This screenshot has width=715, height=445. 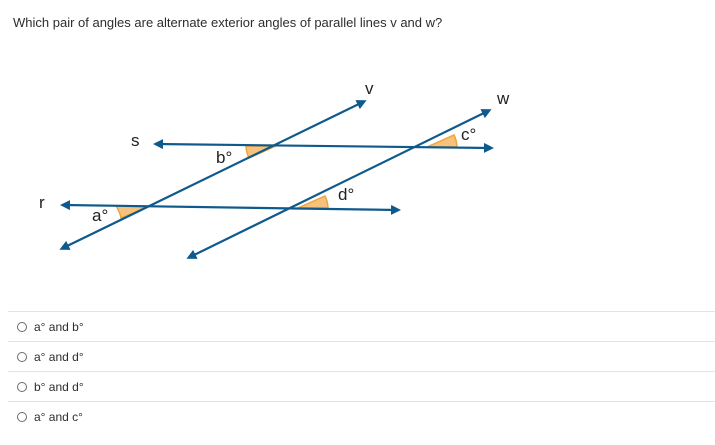 I want to click on line-r, so click(x=230, y=207).